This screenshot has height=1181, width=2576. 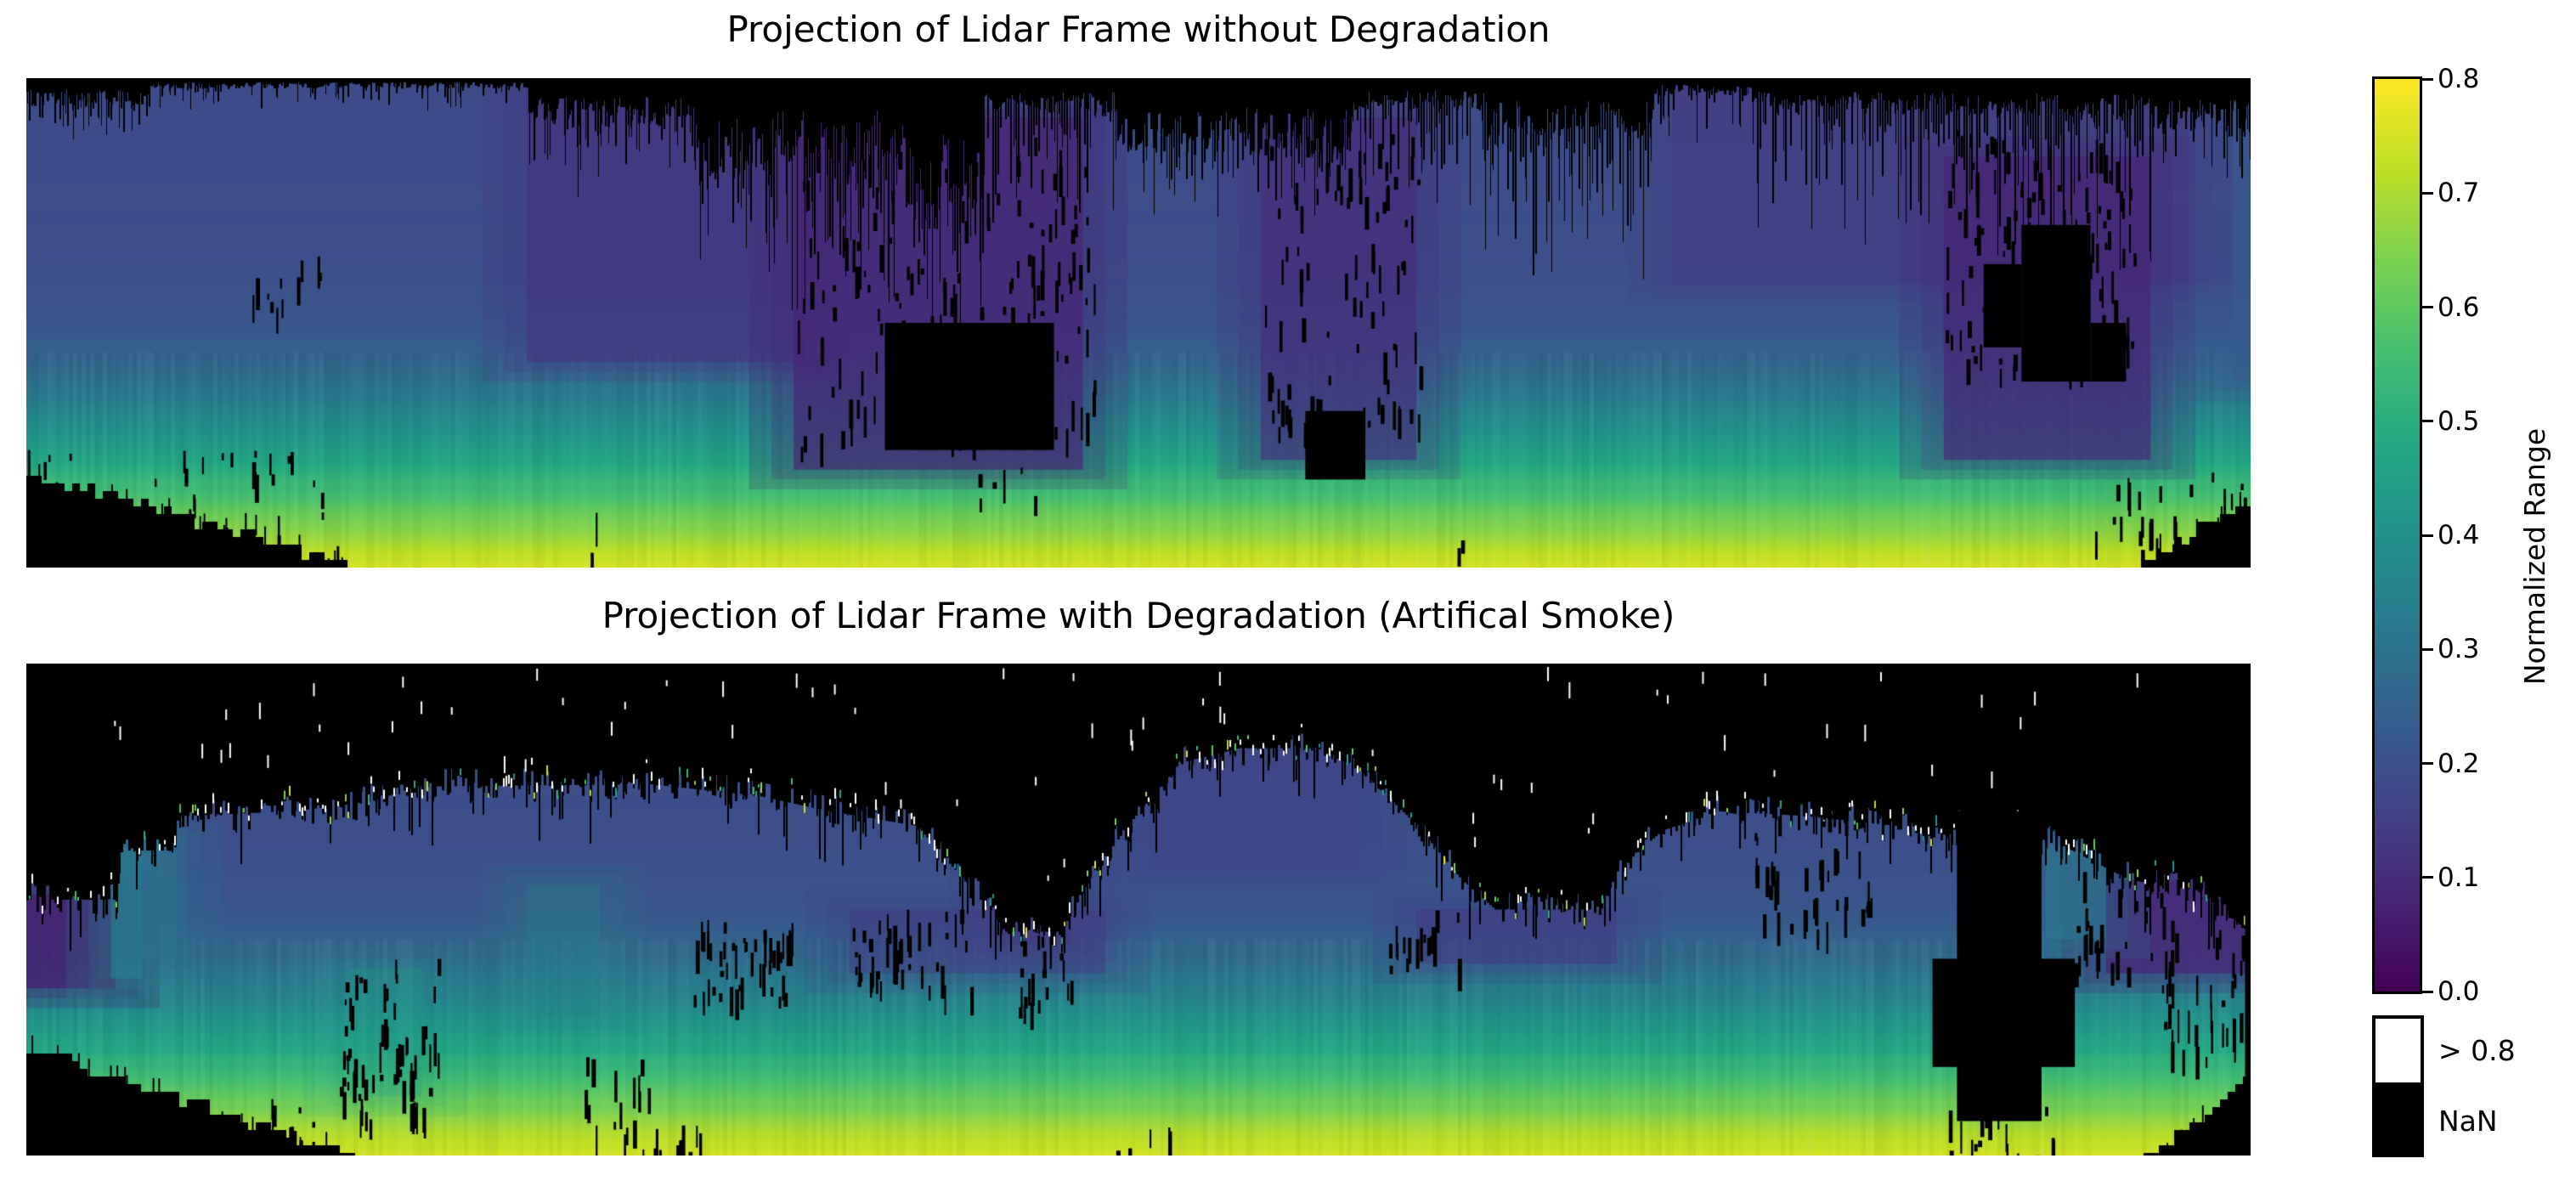 I want to click on colorbar, so click(x=2397, y=535).